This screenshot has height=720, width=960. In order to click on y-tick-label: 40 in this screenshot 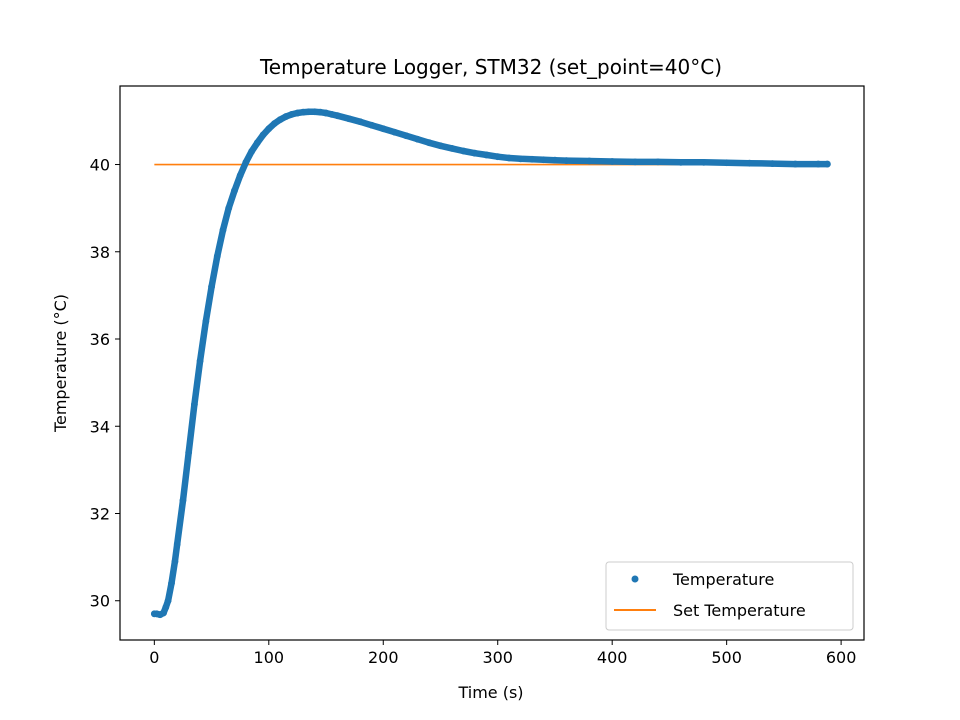, I will do `click(100, 165)`.